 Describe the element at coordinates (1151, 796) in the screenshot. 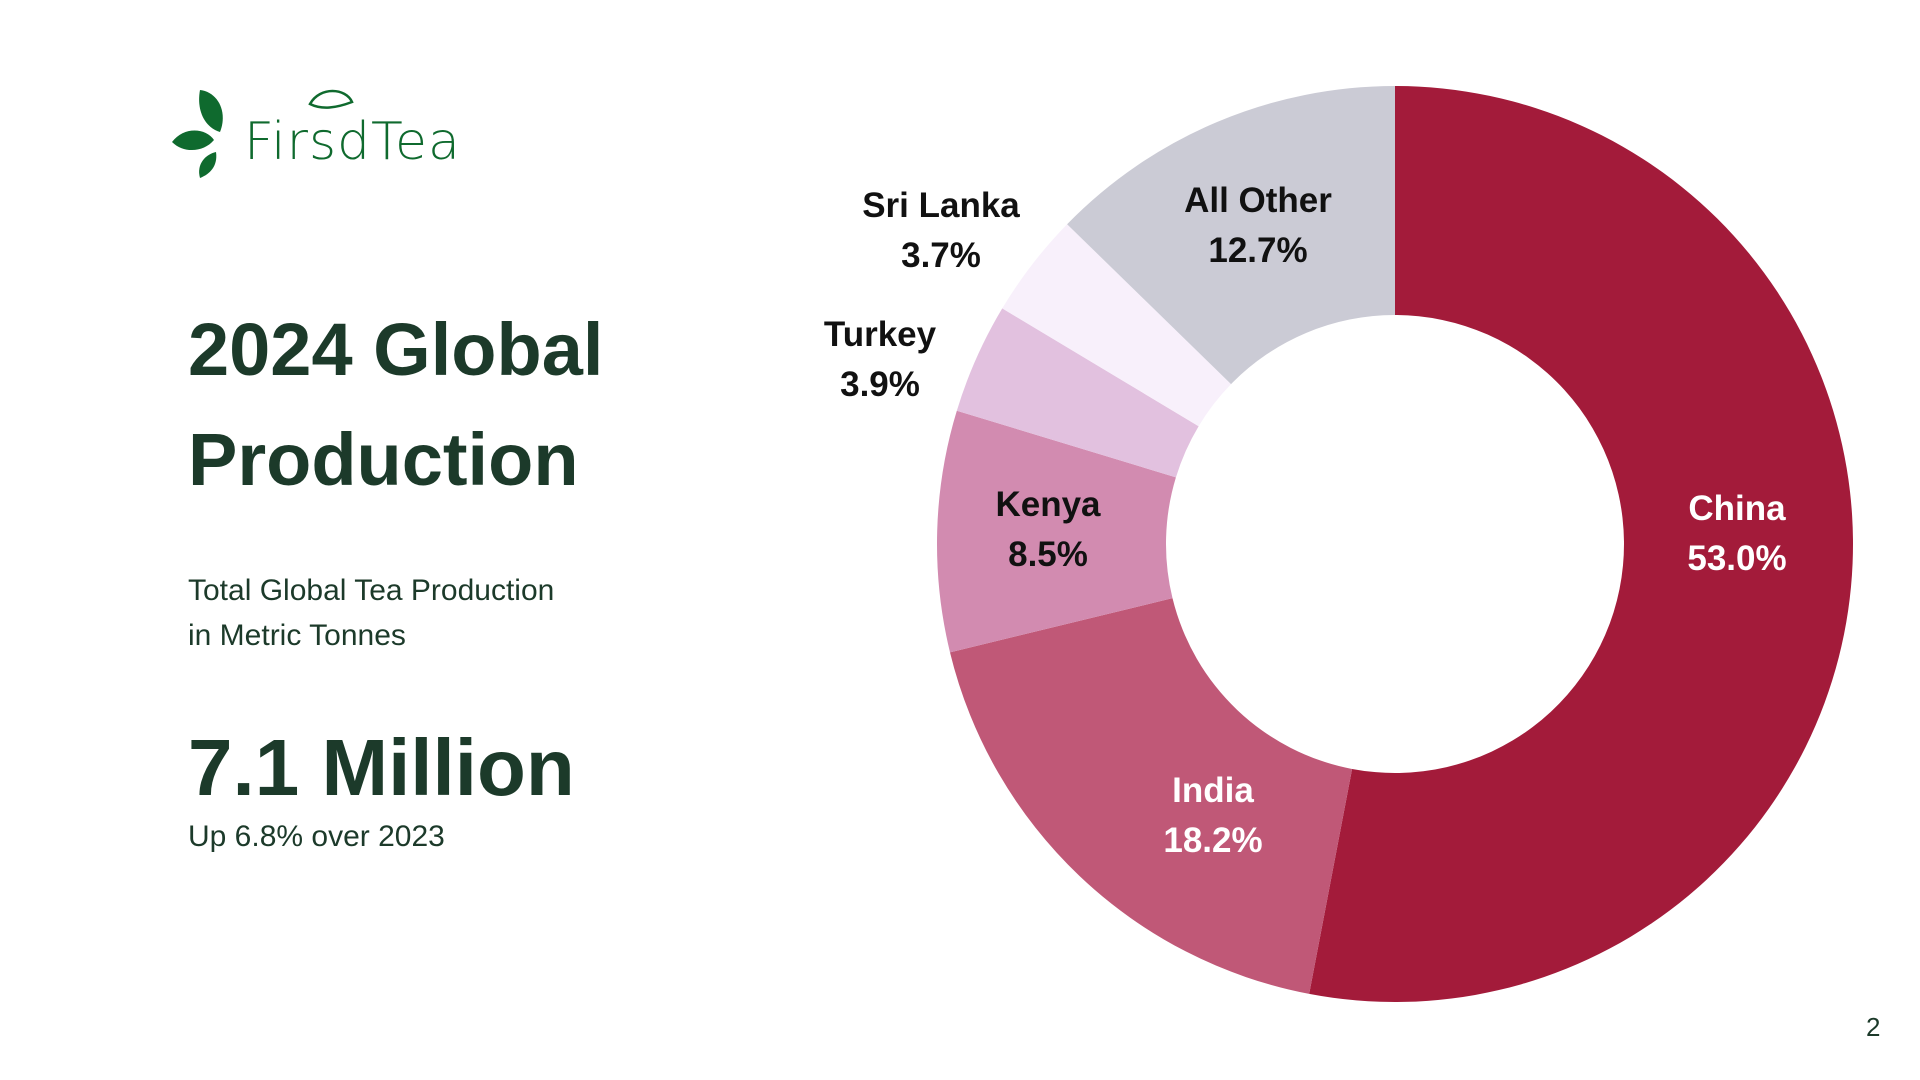

I see `slice-india` at that location.